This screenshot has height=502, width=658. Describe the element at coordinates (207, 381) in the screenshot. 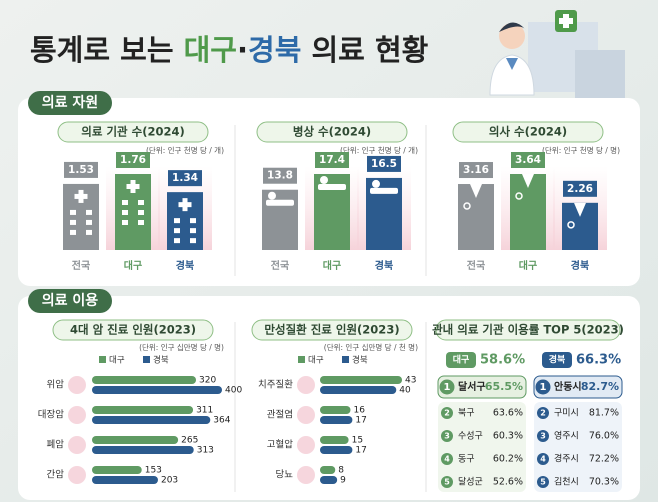

I see `value-label: 320` at that location.